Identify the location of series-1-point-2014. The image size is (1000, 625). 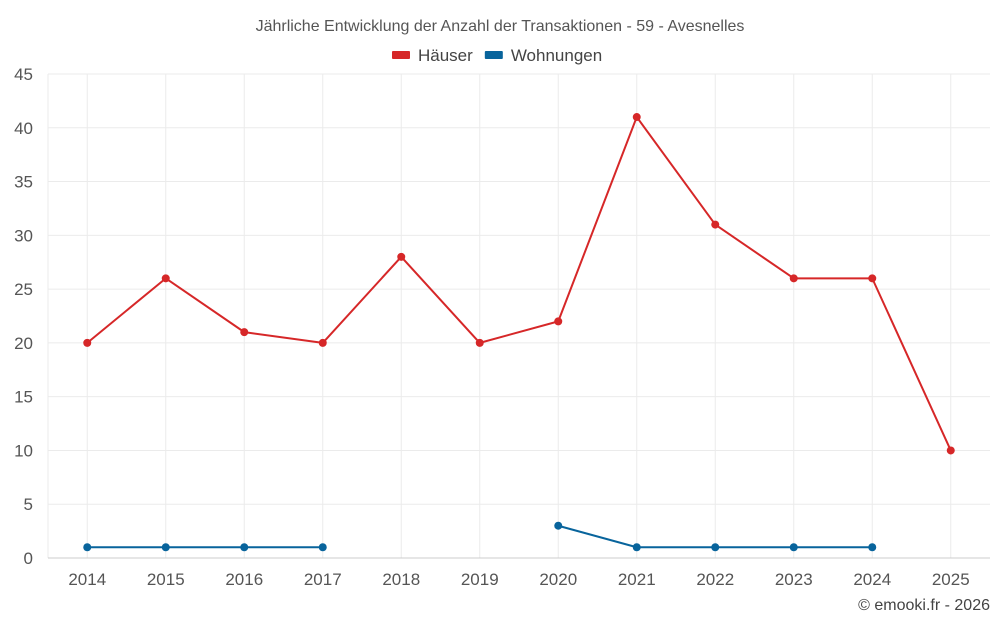
(87, 547).